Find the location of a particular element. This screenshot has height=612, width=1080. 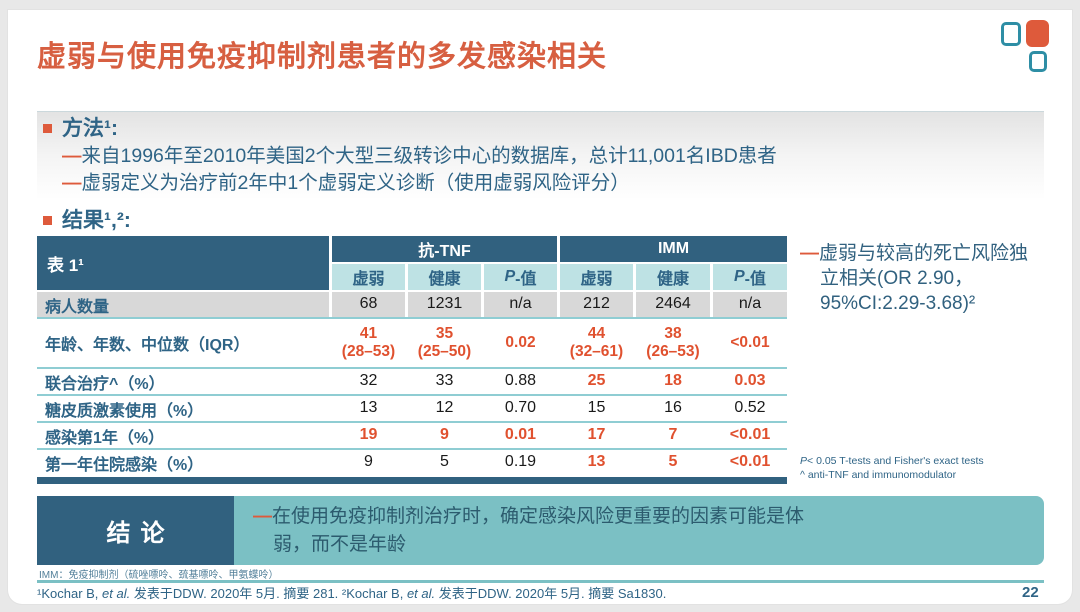

cell: 41 (28–53) is located at coordinates (368, 342).